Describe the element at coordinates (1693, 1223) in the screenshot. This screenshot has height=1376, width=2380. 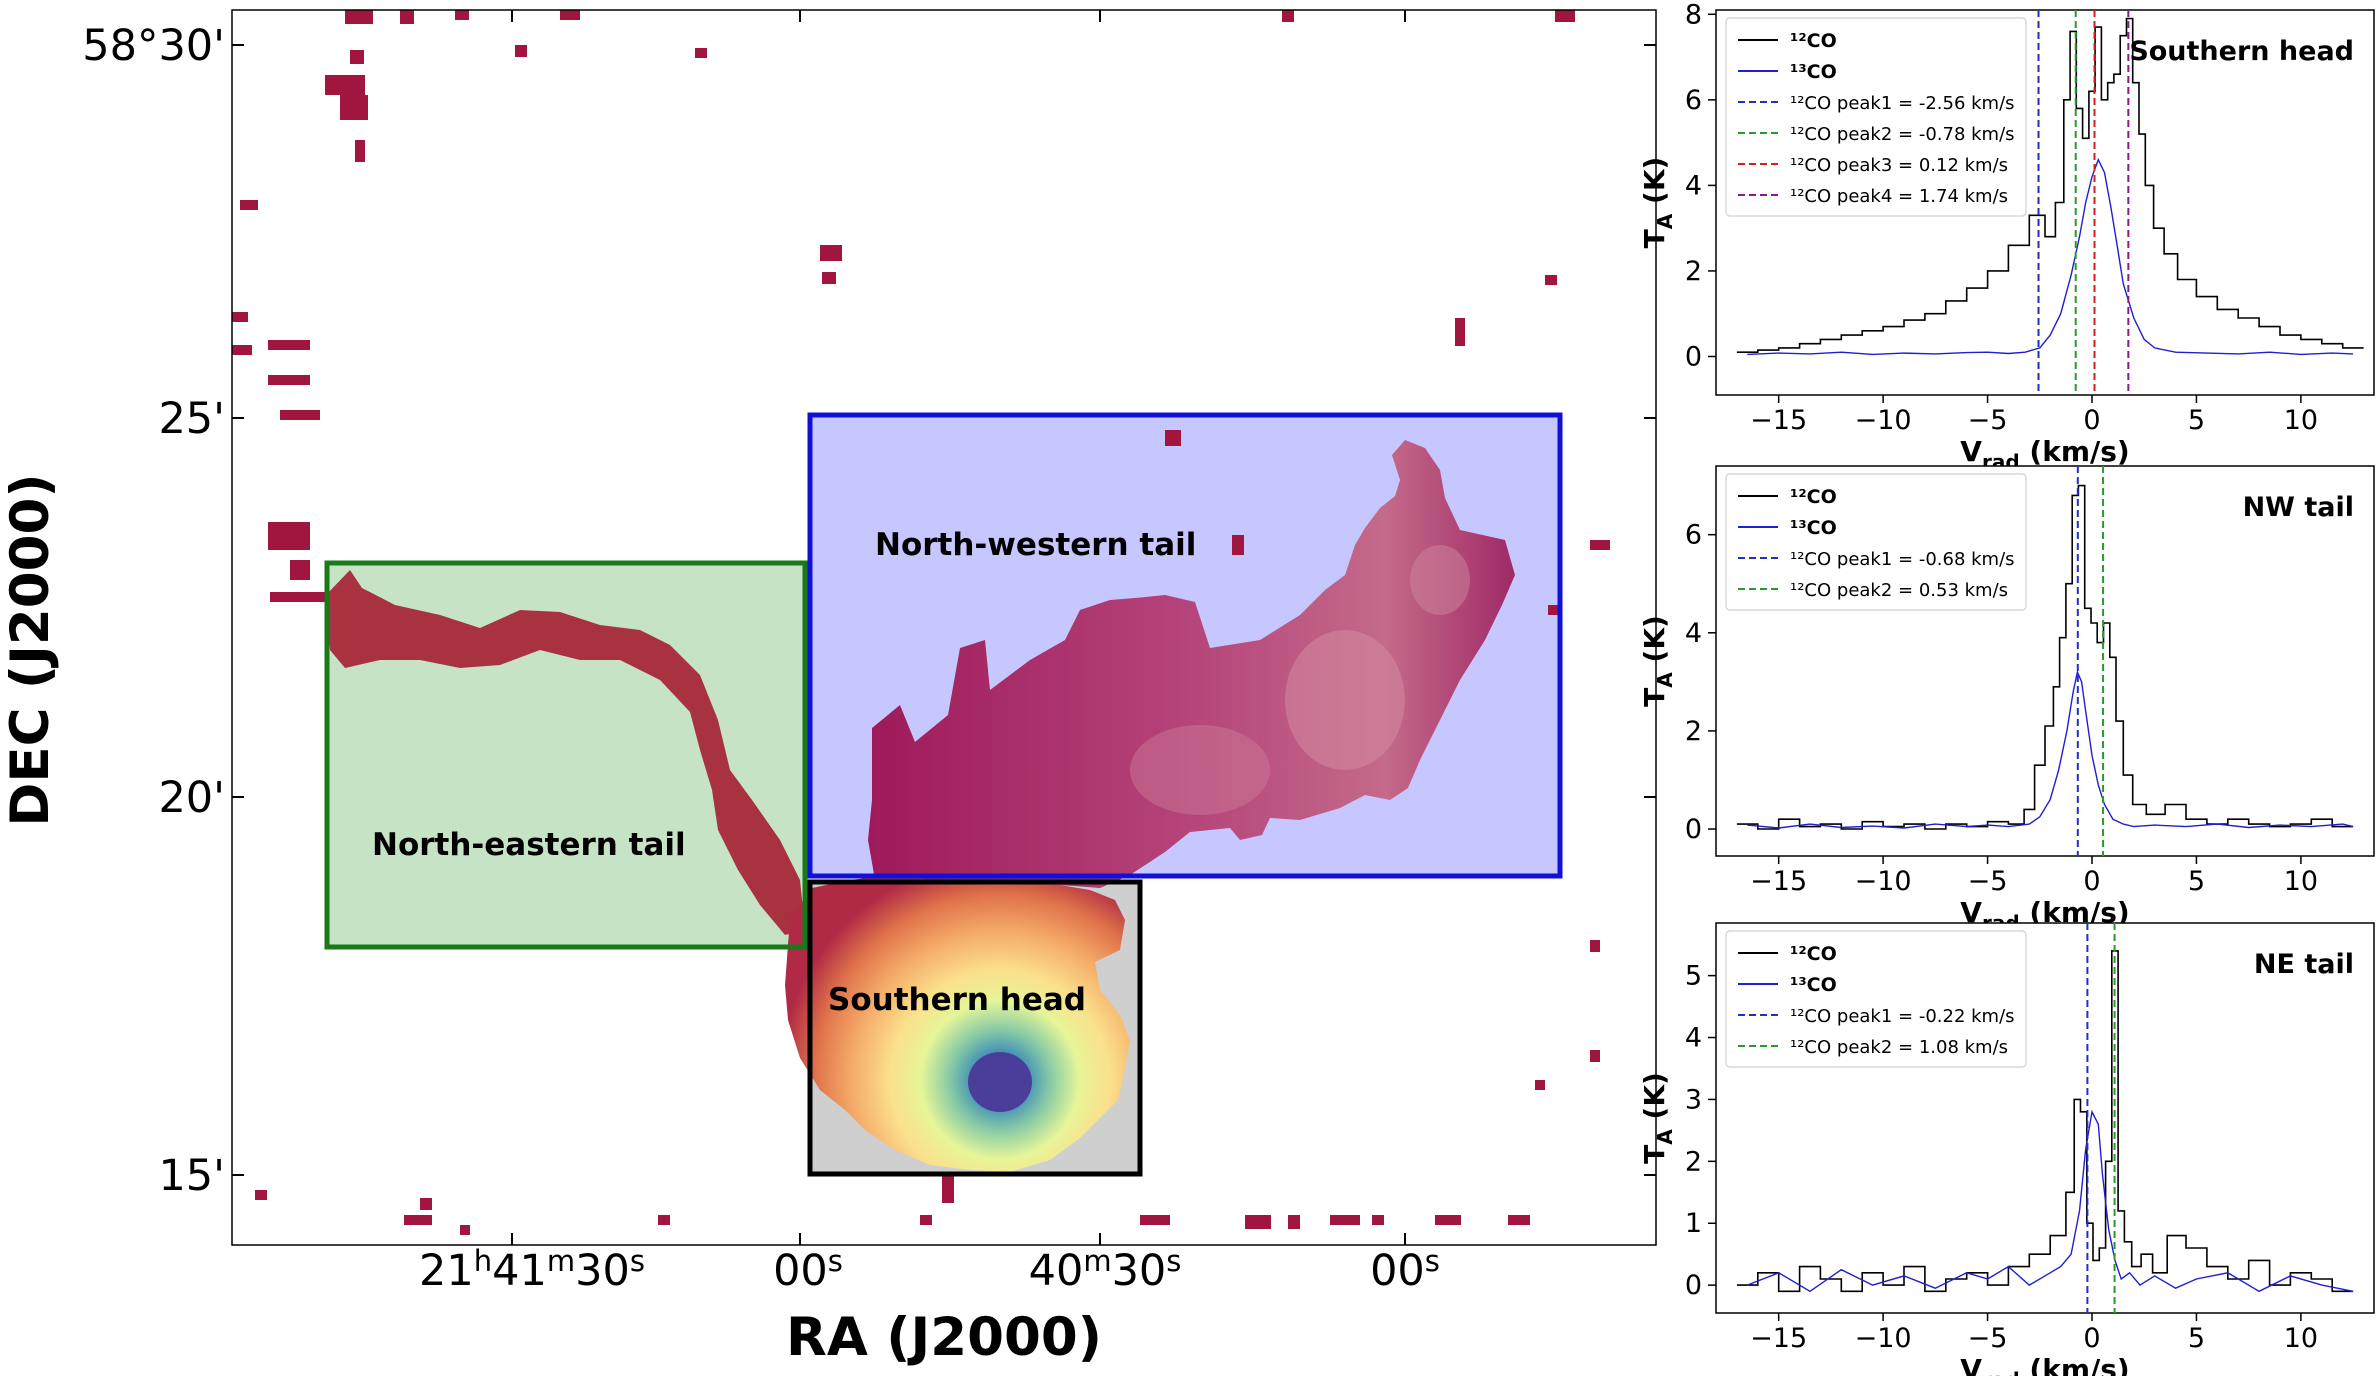
I see `y-tick-label: 1` at that location.